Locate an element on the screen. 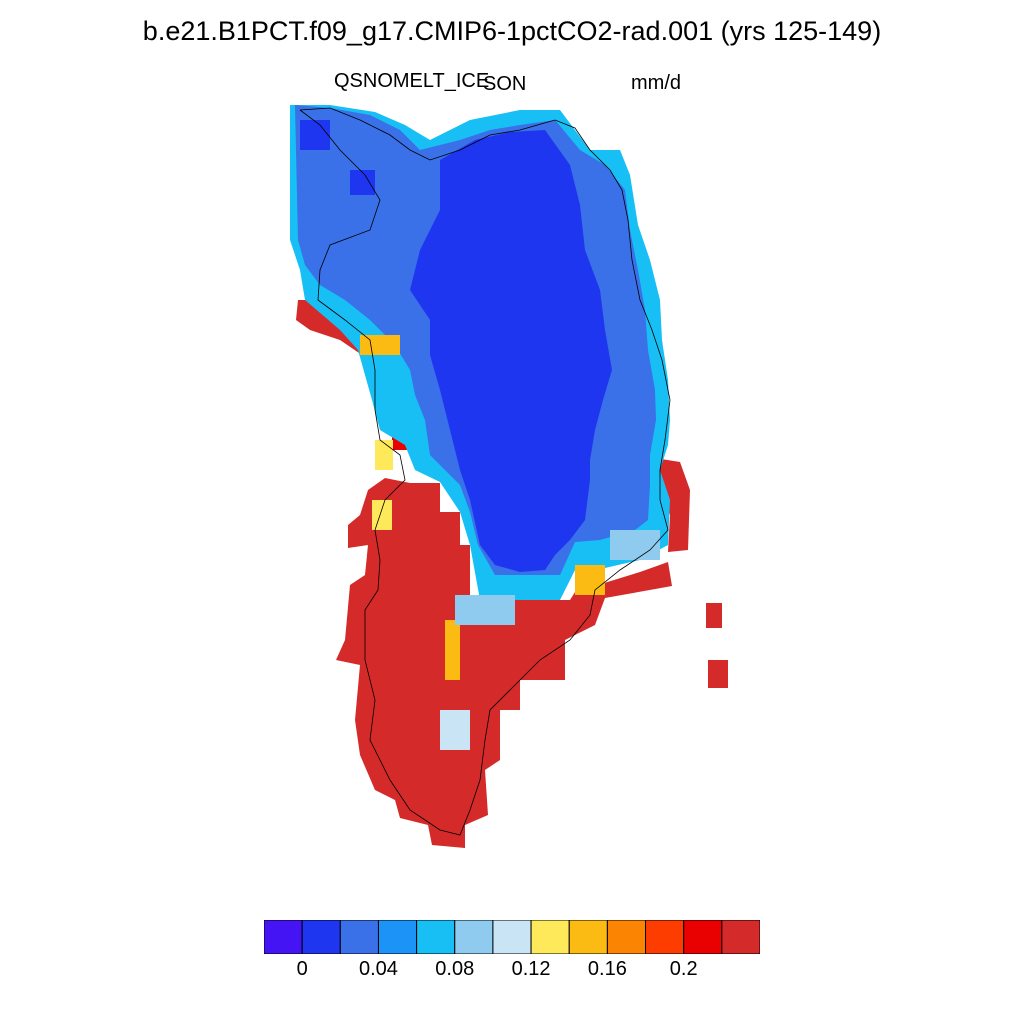 Image resolution: width=1024 pixels, height=1024 pixels. colorbar-tick-label: 0.04 is located at coordinates (378, 969).